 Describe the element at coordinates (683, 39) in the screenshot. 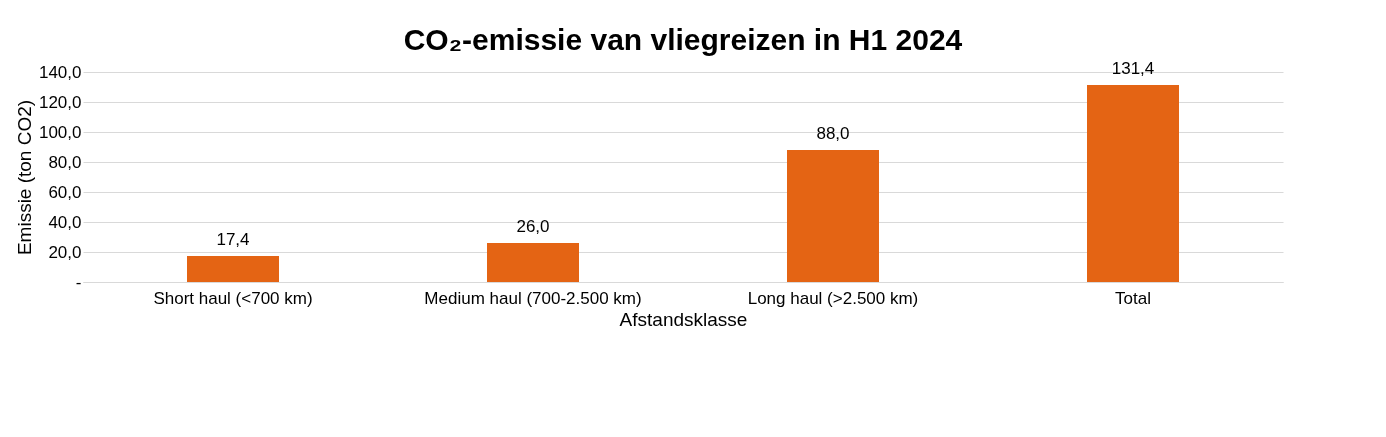

I see `chart-title: CO₂-emissie van vliegreizen in H1 2024` at that location.